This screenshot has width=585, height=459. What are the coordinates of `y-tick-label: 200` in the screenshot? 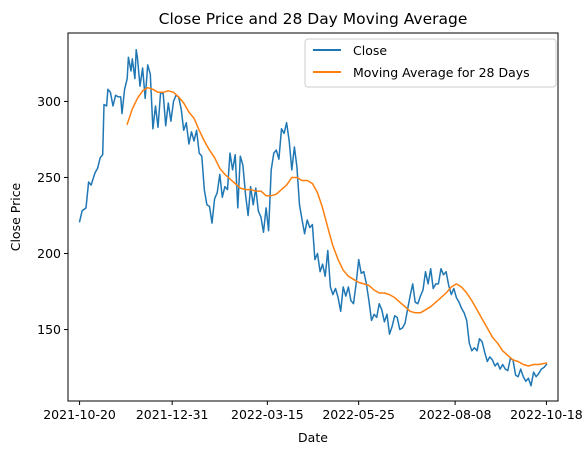 It's located at (49, 253).